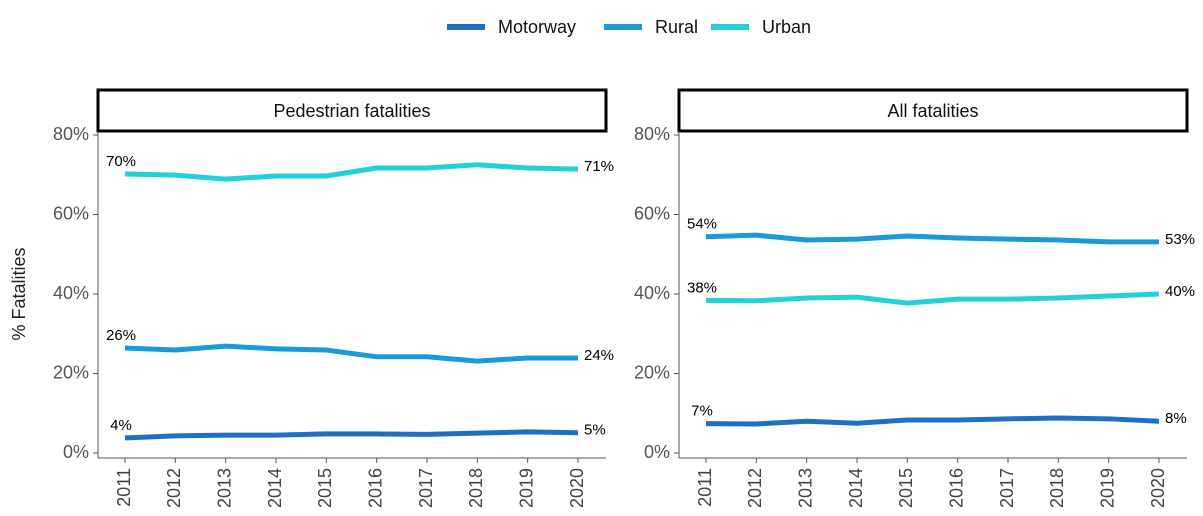  I want to click on data-label: 5%, so click(595, 430).